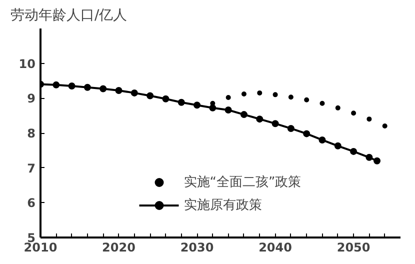 This screenshot has height=264, width=415. I want to click on y-tick-label: 9, so click(31, 99).